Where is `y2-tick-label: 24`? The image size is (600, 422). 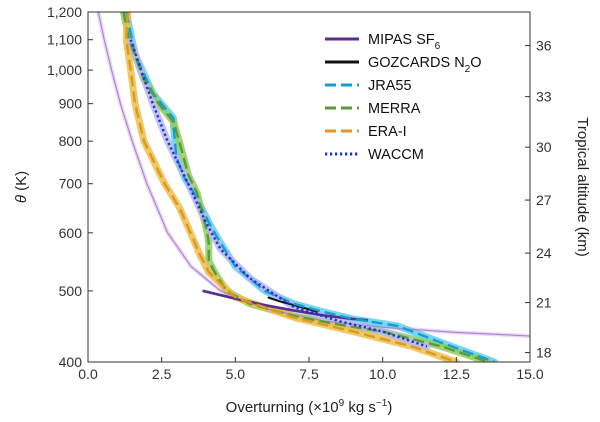 y2-tick-label: 24 is located at coordinates (544, 253).